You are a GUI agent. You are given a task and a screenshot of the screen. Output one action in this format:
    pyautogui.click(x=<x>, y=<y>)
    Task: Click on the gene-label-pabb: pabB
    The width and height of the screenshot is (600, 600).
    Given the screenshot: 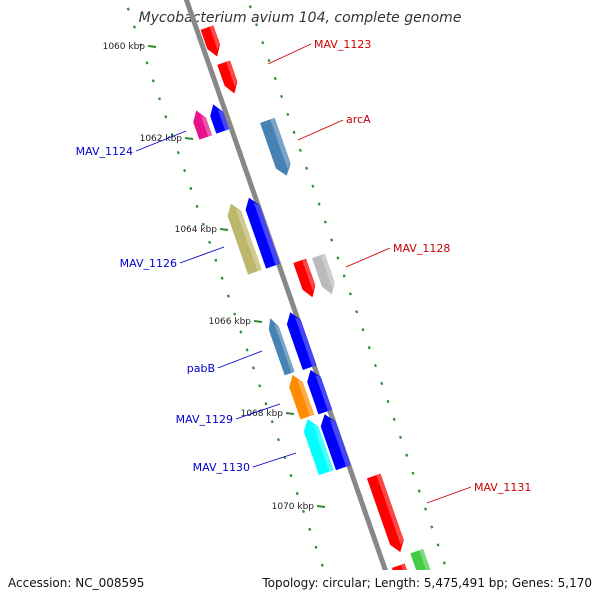 What is the action you would take?
    pyautogui.click(x=201, y=368)
    